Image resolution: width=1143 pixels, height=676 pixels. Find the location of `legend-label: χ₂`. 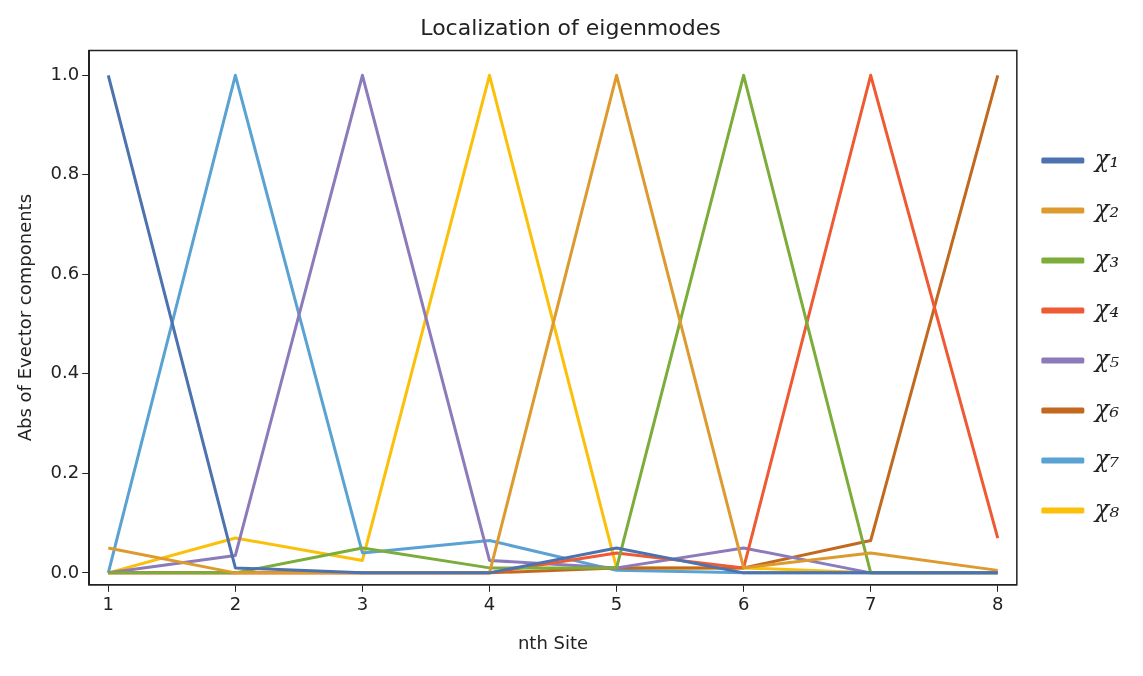

legend-label: χ₂ is located at coordinates (1106, 208).